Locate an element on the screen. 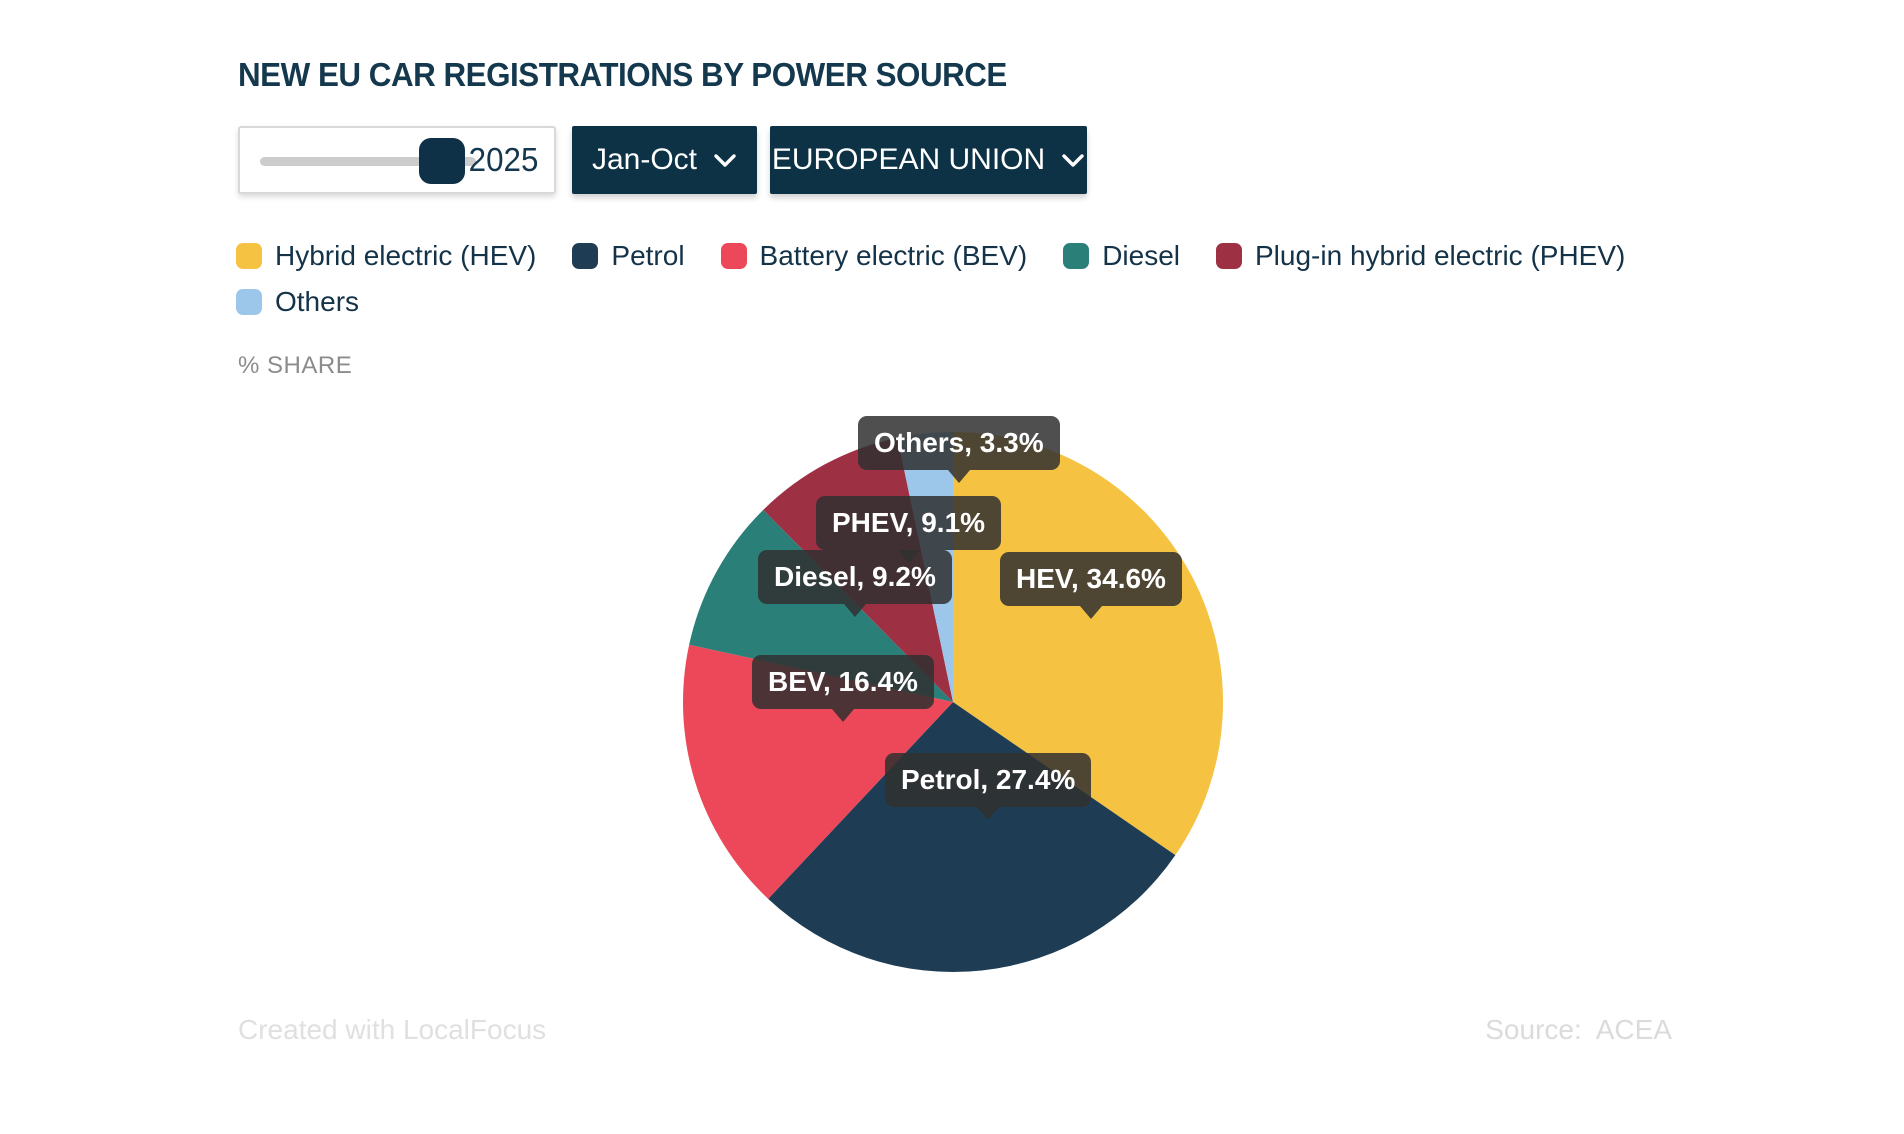 The height and width of the screenshot is (1134, 1904). source-label: Source: is located at coordinates (1533, 1029).